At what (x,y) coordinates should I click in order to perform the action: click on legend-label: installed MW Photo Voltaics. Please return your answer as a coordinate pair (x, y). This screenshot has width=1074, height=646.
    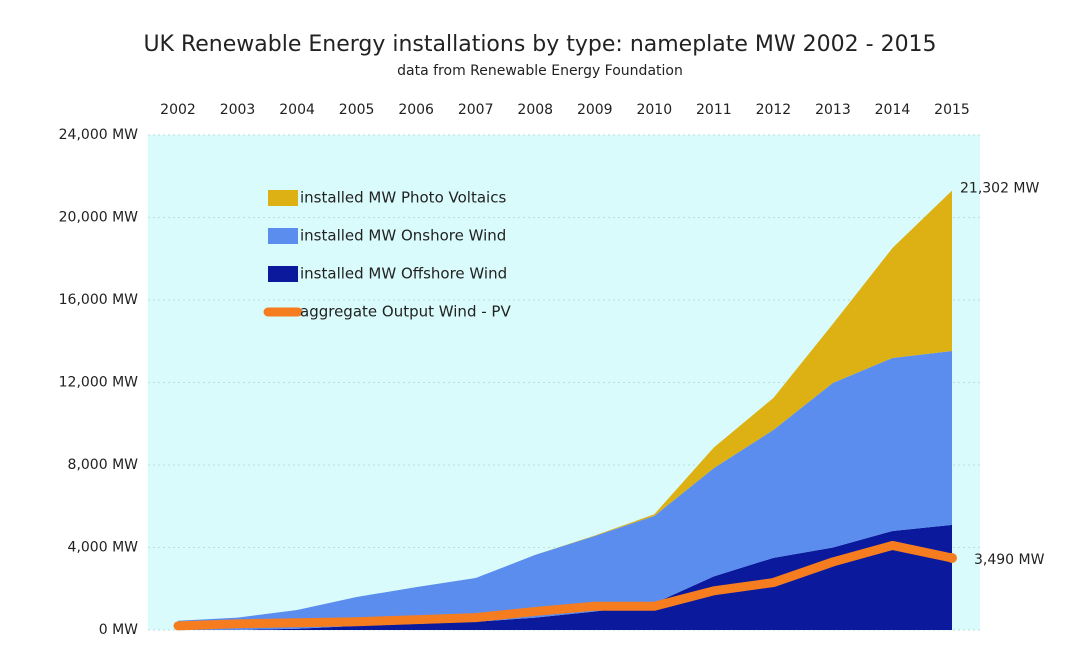
    Looking at the image, I should click on (403, 198).